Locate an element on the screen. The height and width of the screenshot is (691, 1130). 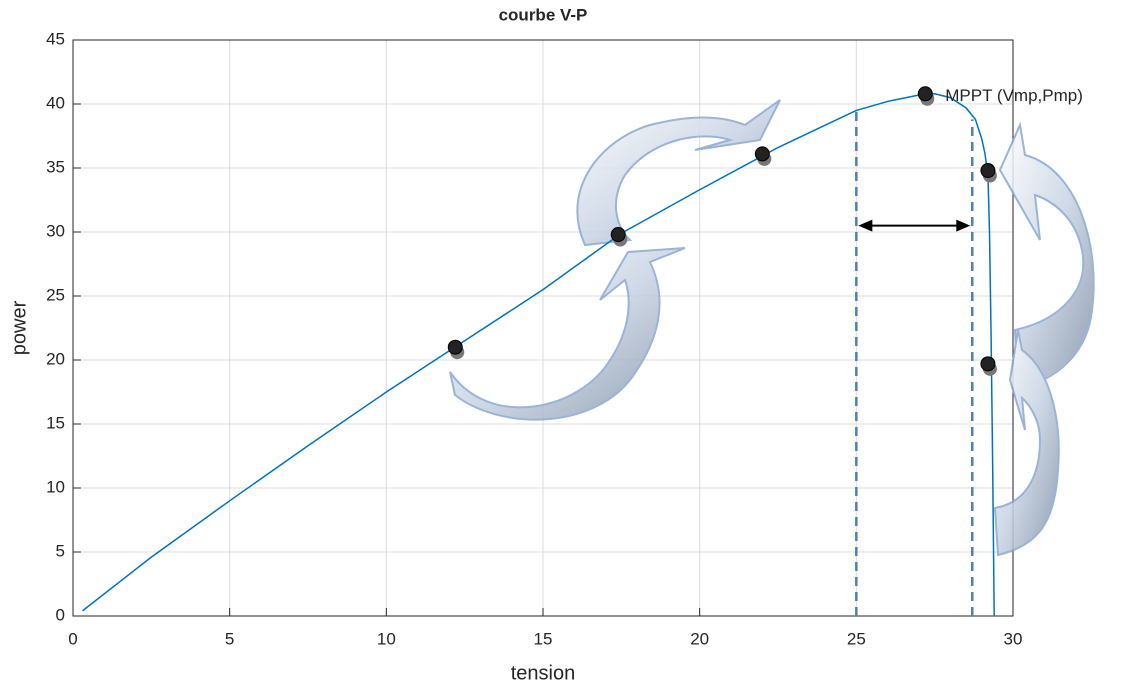
y-tick-label: 35 is located at coordinates (55, 166).